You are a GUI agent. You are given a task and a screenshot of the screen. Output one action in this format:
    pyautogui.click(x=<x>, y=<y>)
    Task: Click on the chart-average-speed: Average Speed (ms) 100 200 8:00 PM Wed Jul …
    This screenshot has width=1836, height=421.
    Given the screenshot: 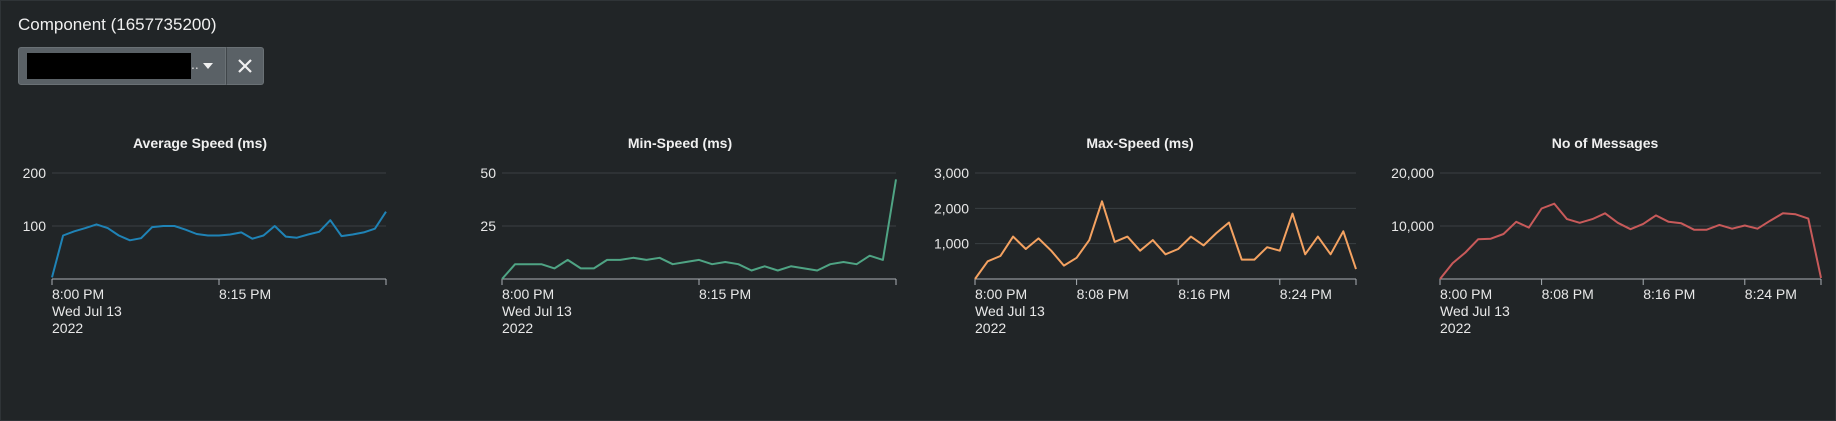 What is the action you would take?
    pyautogui.click(x=200, y=260)
    